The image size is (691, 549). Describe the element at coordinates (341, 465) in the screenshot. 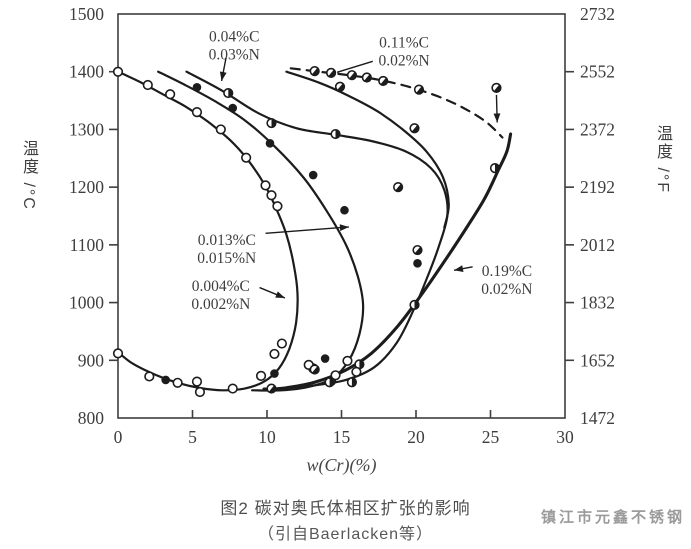

I see `x-axis-title: w(Cr)(%)` at that location.